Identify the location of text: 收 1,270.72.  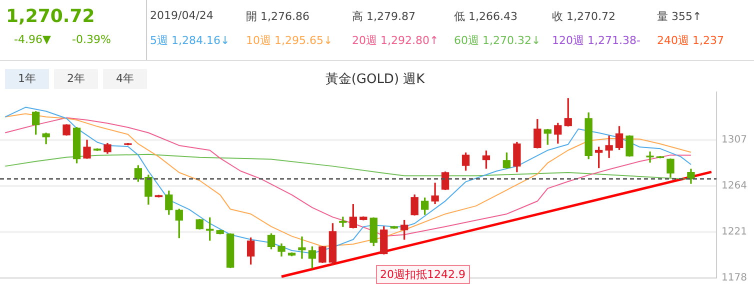
(584, 16).